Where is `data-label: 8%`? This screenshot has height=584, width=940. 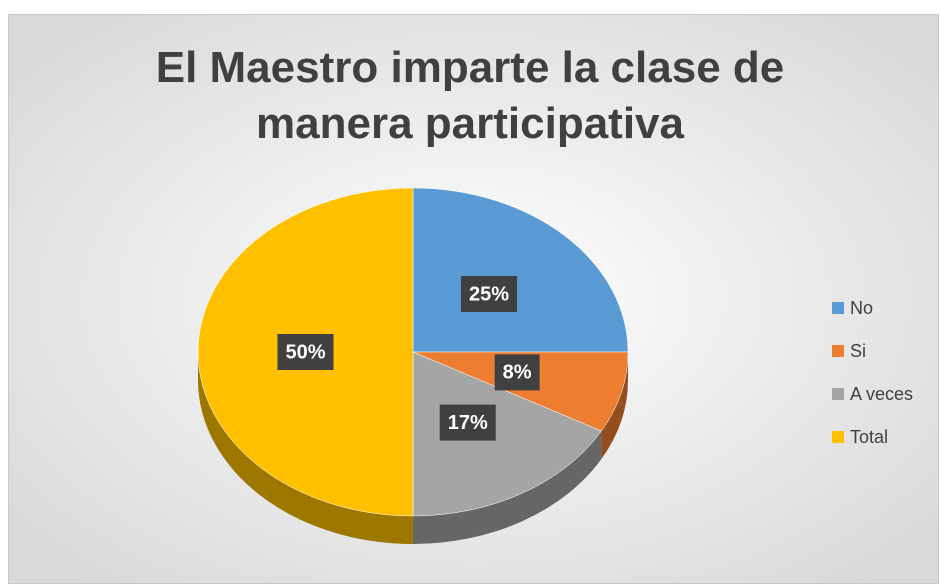 data-label: 8% is located at coordinates (517, 373).